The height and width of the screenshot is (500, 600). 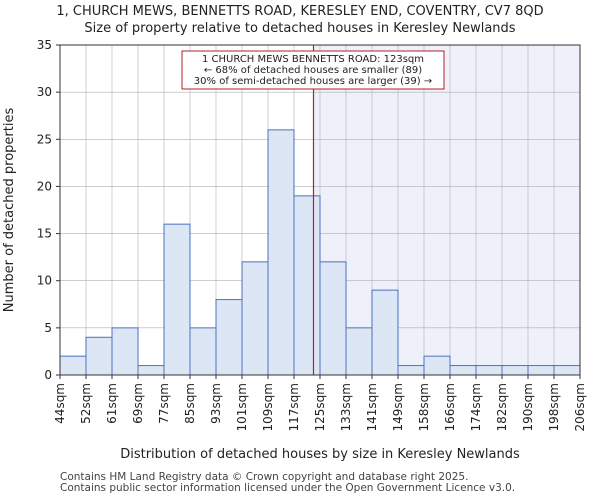 I want to click on bar-158sqm, so click(x=437, y=365).